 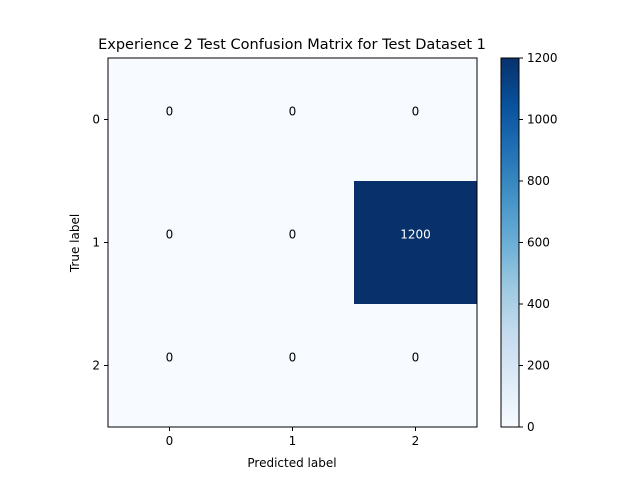 What do you see at coordinates (538, 304) in the screenshot?
I see `colorbar-tick-label: 400` at bounding box center [538, 304].